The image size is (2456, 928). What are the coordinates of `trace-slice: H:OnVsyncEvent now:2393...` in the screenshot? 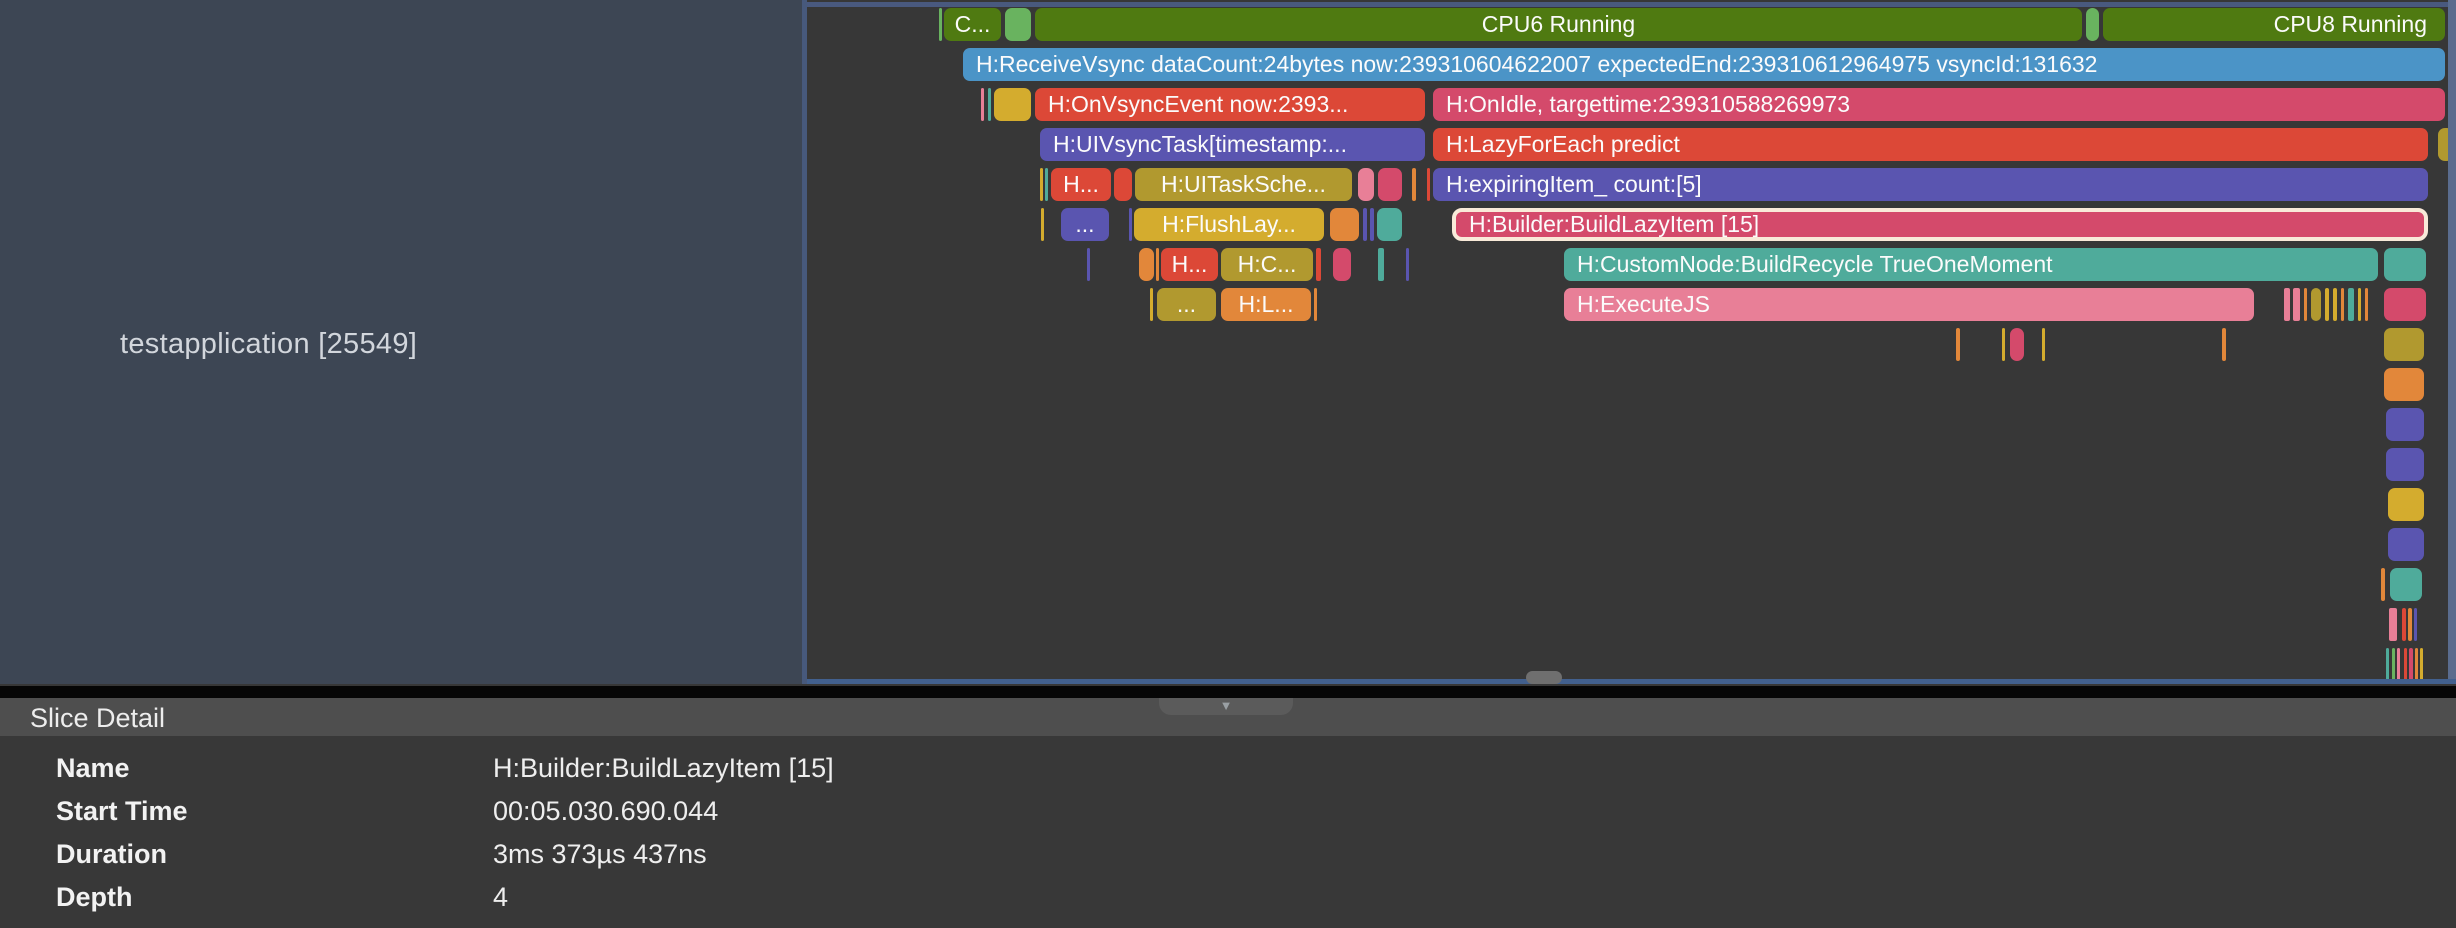 It's located at (1230, 104).